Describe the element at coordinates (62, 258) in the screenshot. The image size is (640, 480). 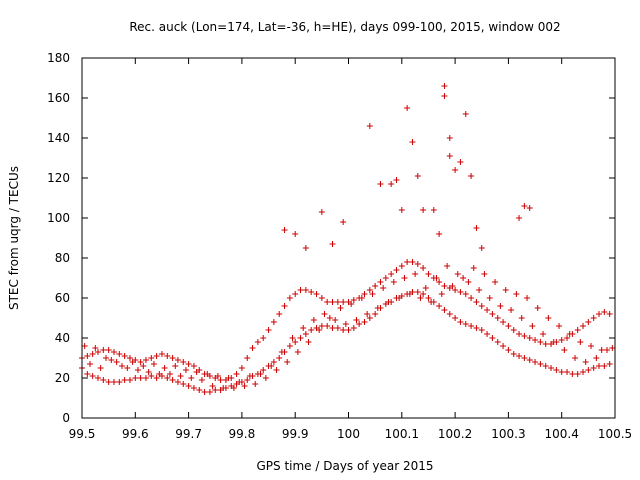
I see `y-tick-label: 80` at that location.